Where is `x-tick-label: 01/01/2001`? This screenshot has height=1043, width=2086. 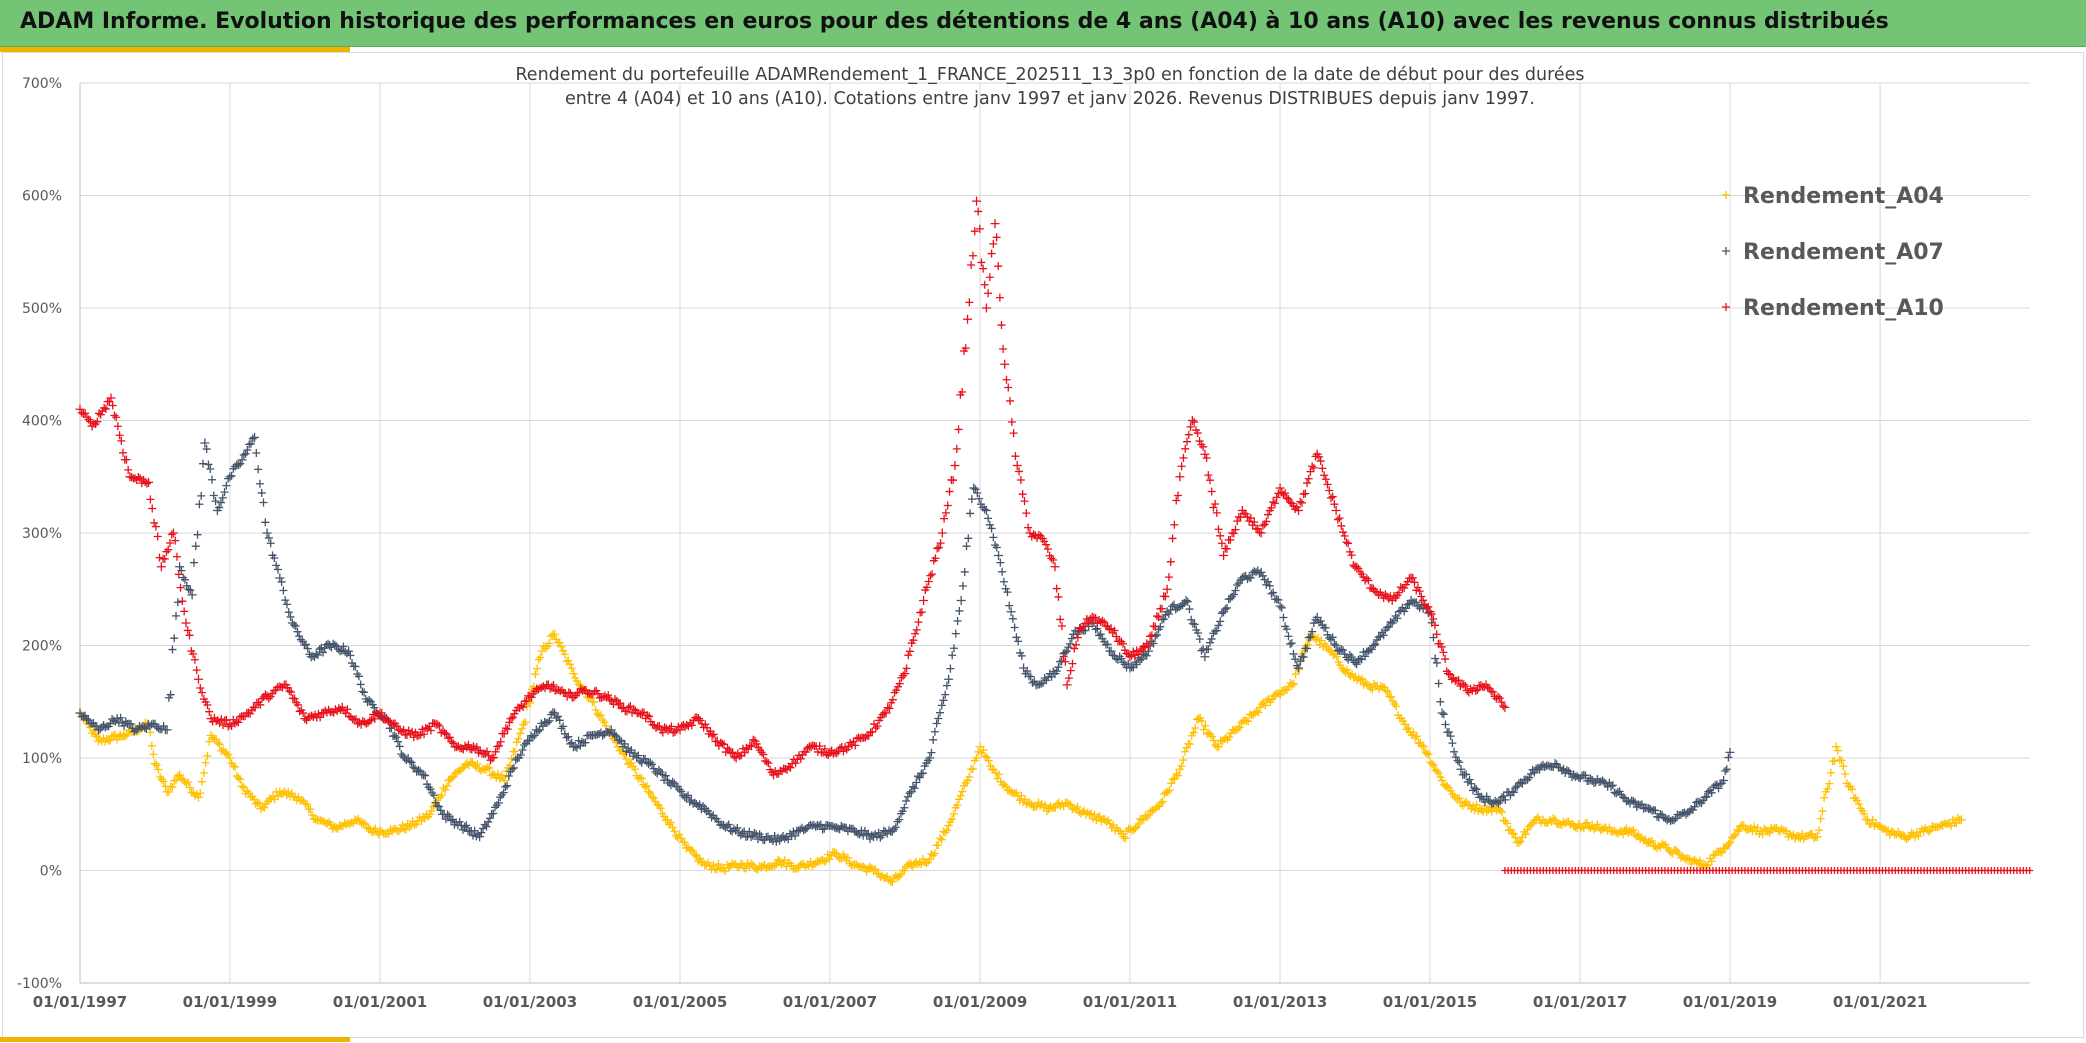 x-tick-label: 01/01/2001 is located at coordinates (380, 1002).